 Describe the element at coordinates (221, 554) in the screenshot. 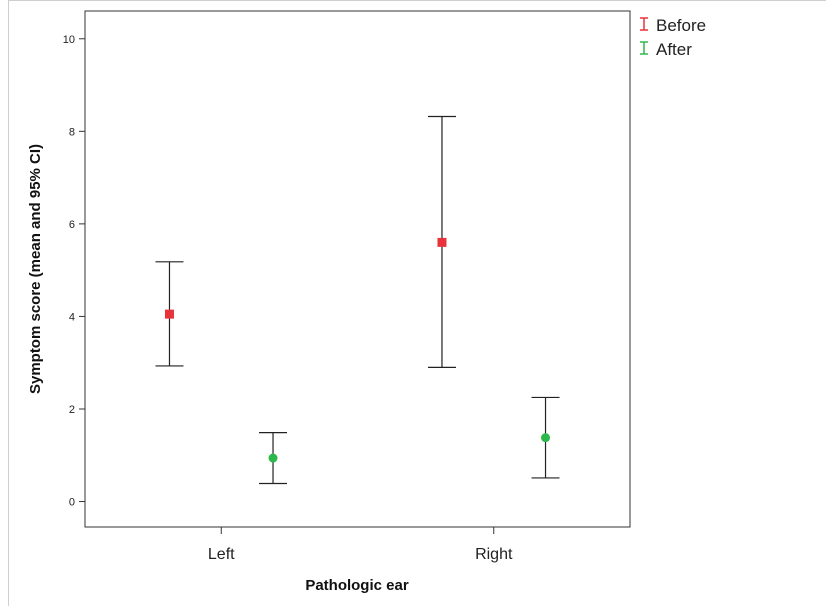

I see `x-tick-label-left: Left` at that location.